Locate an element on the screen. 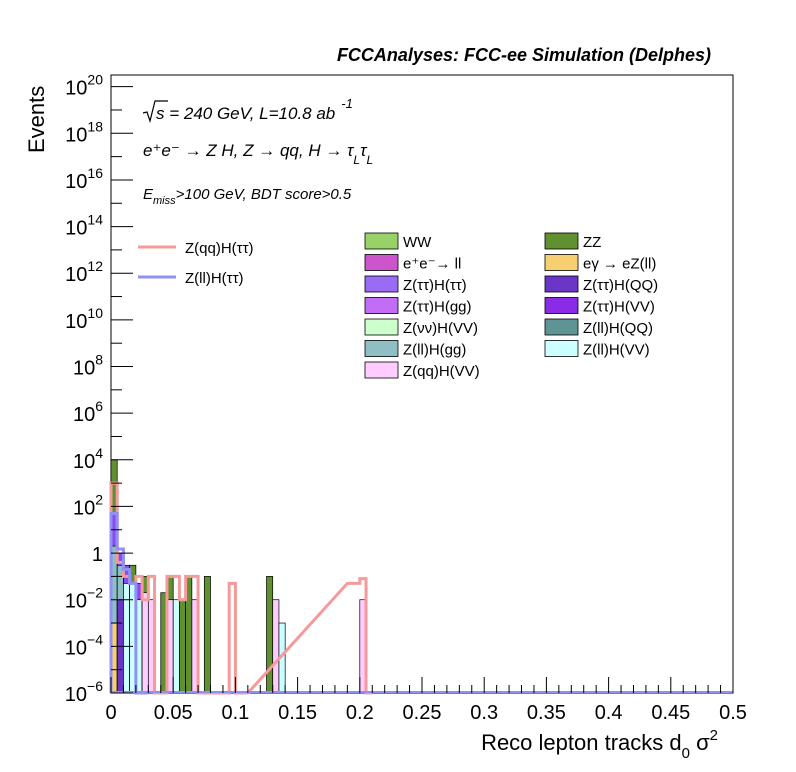 The width and height of the screenshot is (796, 772). legend-fill-label-10: Z(ll)H(gg) is located at coordinates (434, 350).